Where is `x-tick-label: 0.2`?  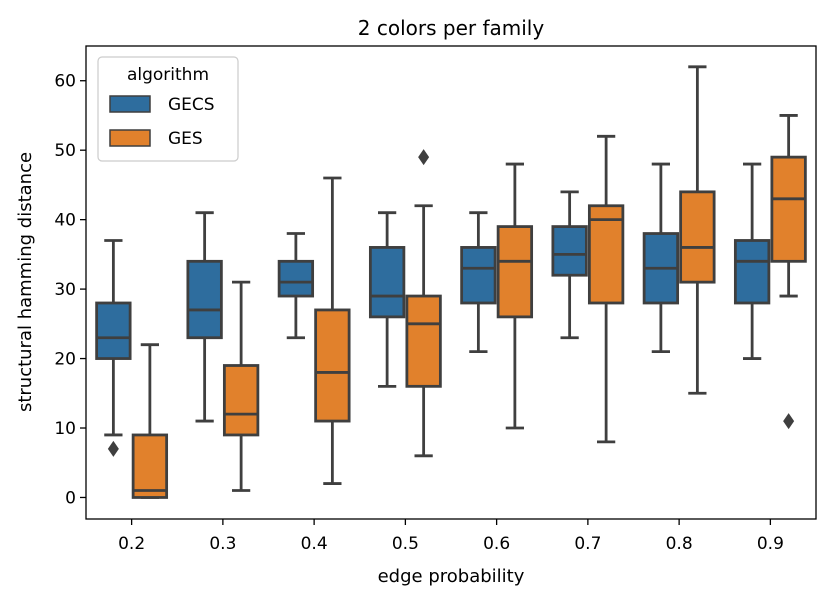
x-tick-label: 0.2 is located at coordinates (131, 544).